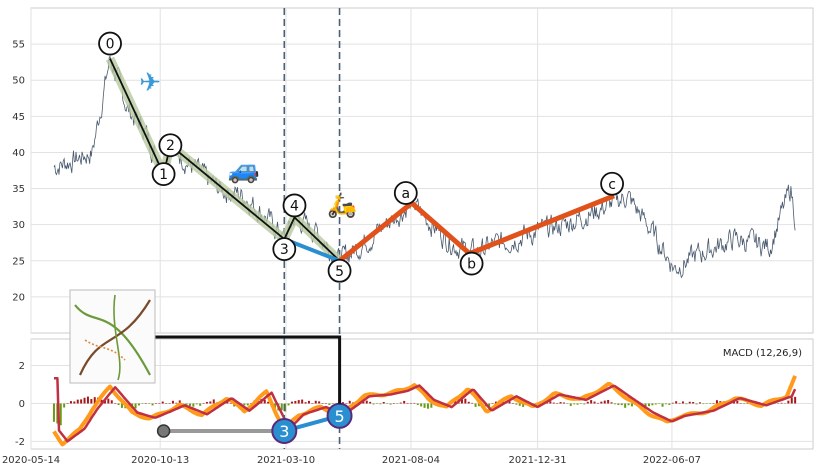 The image size is (819, 471). What do you see at coordinates (31, 460) in the screenshot?
I see `x-tick-label: 2020-05-14` at bounding box center [31, 460].